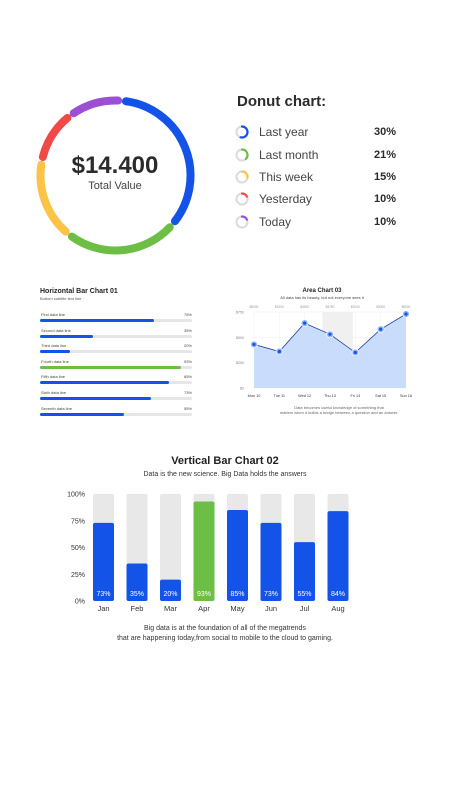 The width and height of the screenshot is (450, 808). What do you see at coordinates (380, 396) in the screenshot?
I see `area-x-label: Sat 15` at bounding box center [380, 396].